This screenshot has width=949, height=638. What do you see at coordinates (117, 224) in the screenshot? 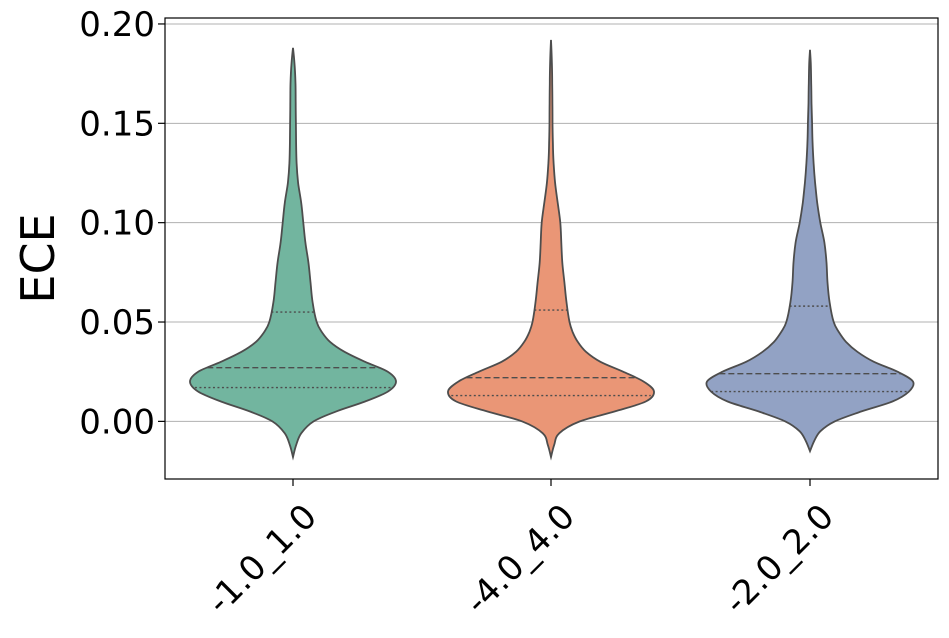
I see `y-tick-label: 0.10` at bounding box center [117, 224].